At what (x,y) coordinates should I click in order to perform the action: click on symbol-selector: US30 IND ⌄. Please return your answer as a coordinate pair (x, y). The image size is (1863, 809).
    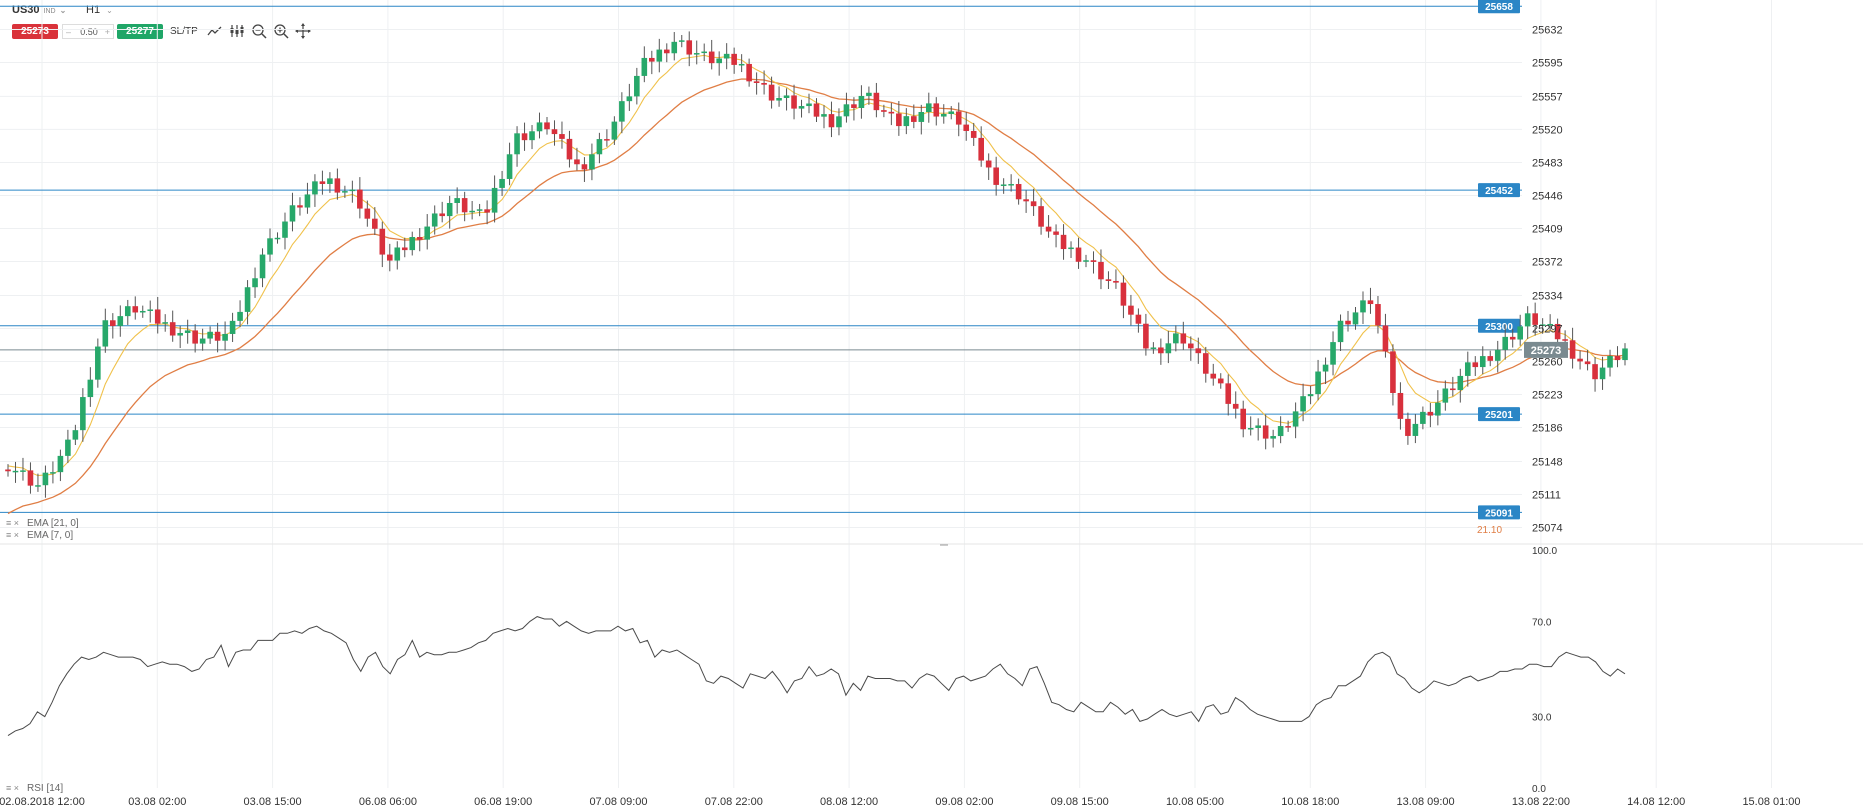
    Looking at the image, I should click on (39, 10).